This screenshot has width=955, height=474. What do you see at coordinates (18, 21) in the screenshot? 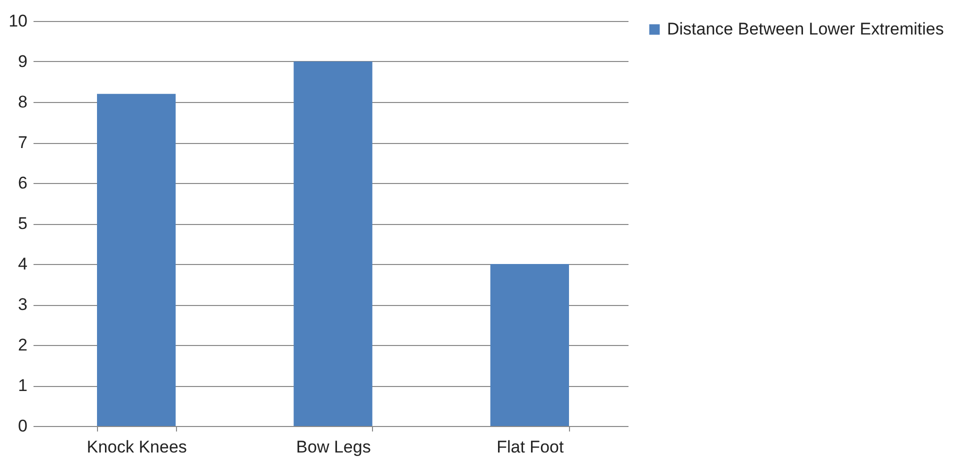
I see `y-tick-label: 10` at bounding box center [18, 21].